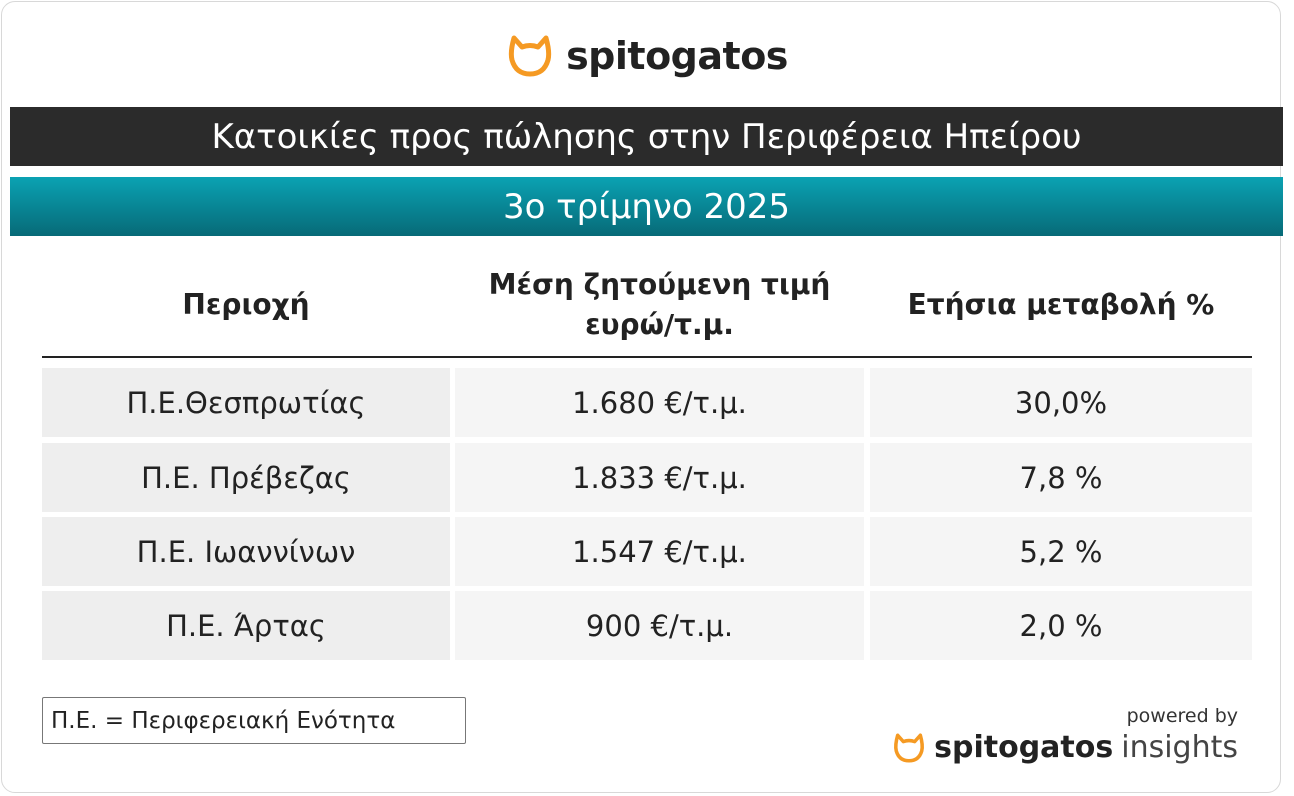 This screenshot has height=796, width=1294. Describe the element at coordinates (659, 402) in the screenshot. I see `table-cell: 1.680 €/τ.μ.` at that location.